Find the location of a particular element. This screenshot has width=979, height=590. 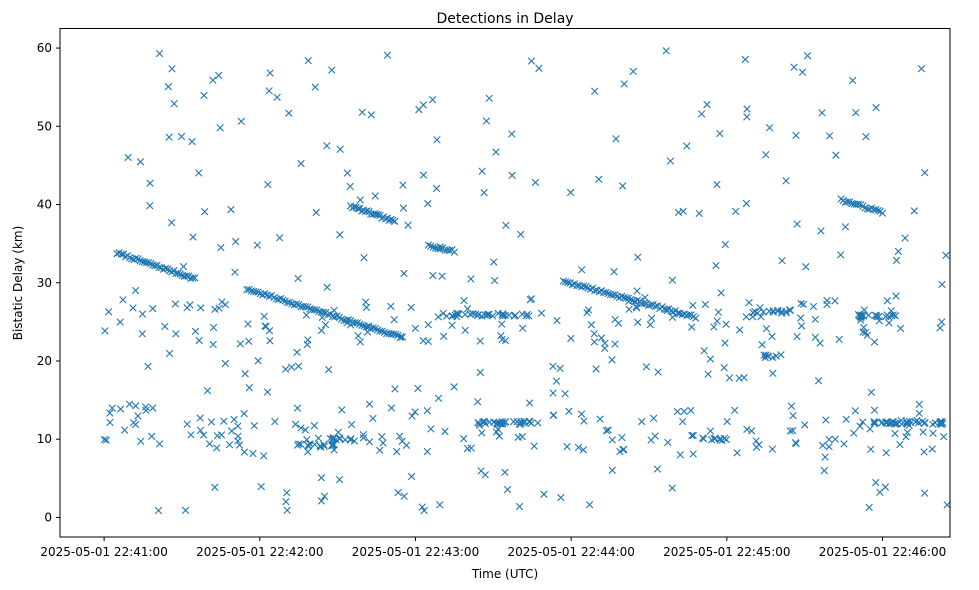

y-tick-label: 0 is located at coordinates (48, 517).